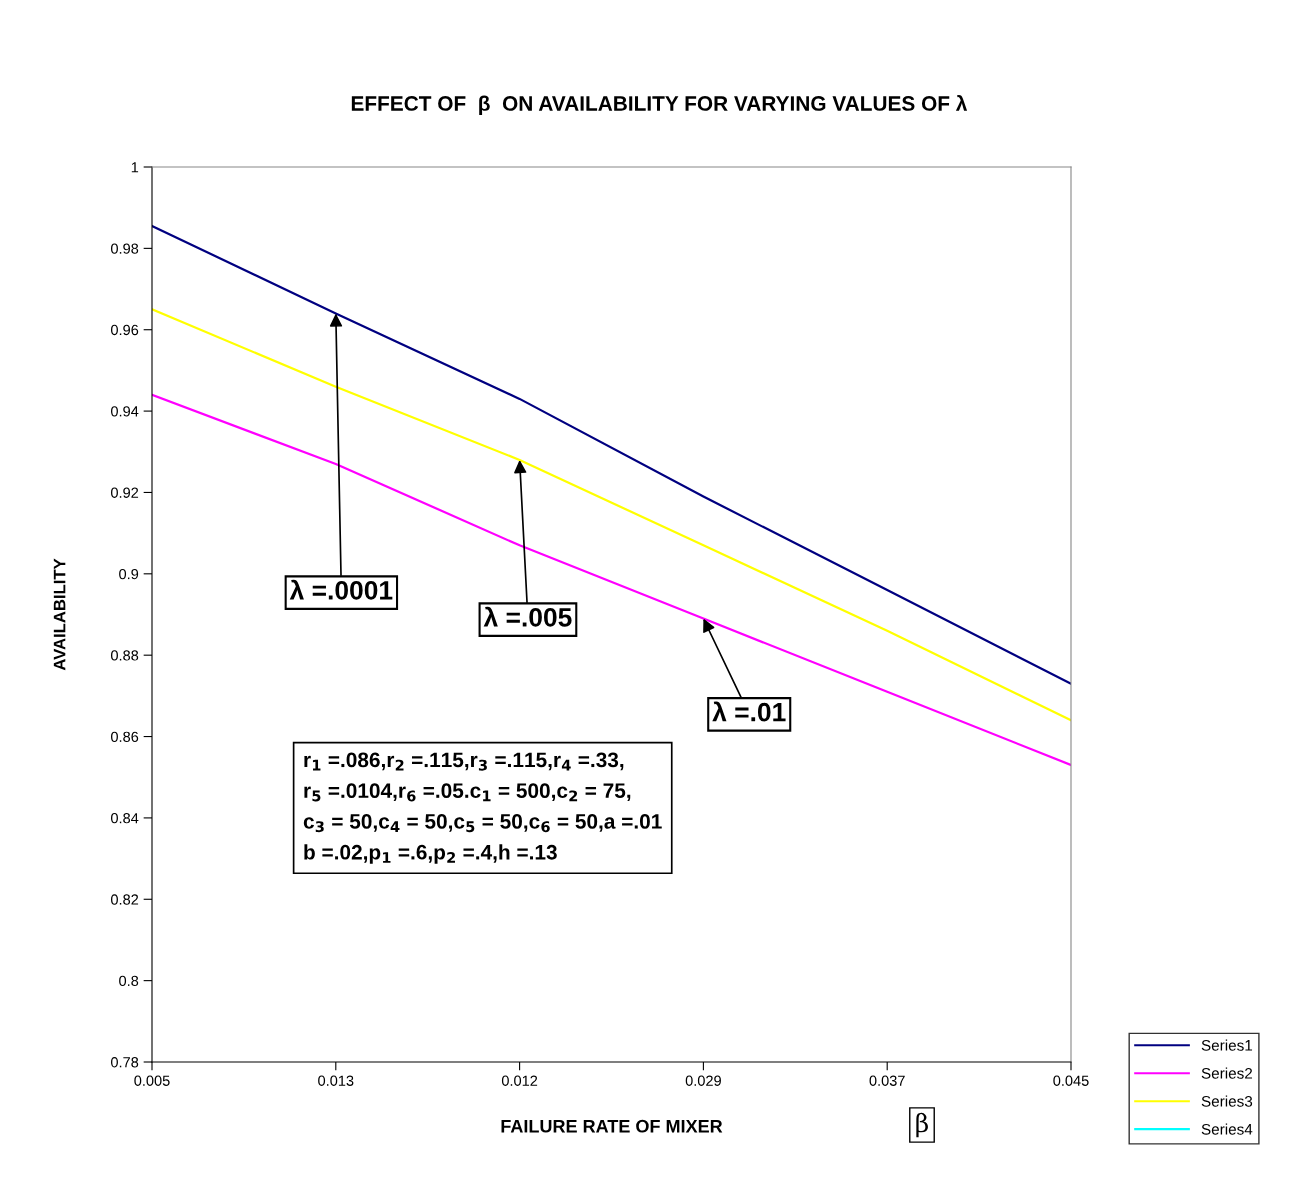  I want to click on legend-label: Series1, so click(1227, 1045).